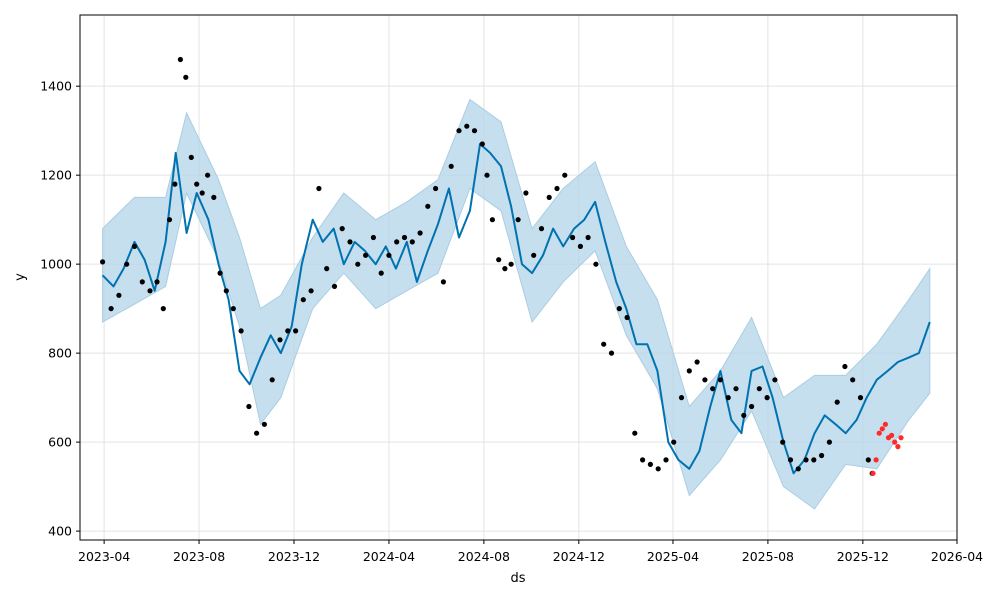 This screenshot has width=1000, height=600. Describe the element at coordinates (579, 556) in the screenshot. I see `x-tick-label: 2024-12` at that location.